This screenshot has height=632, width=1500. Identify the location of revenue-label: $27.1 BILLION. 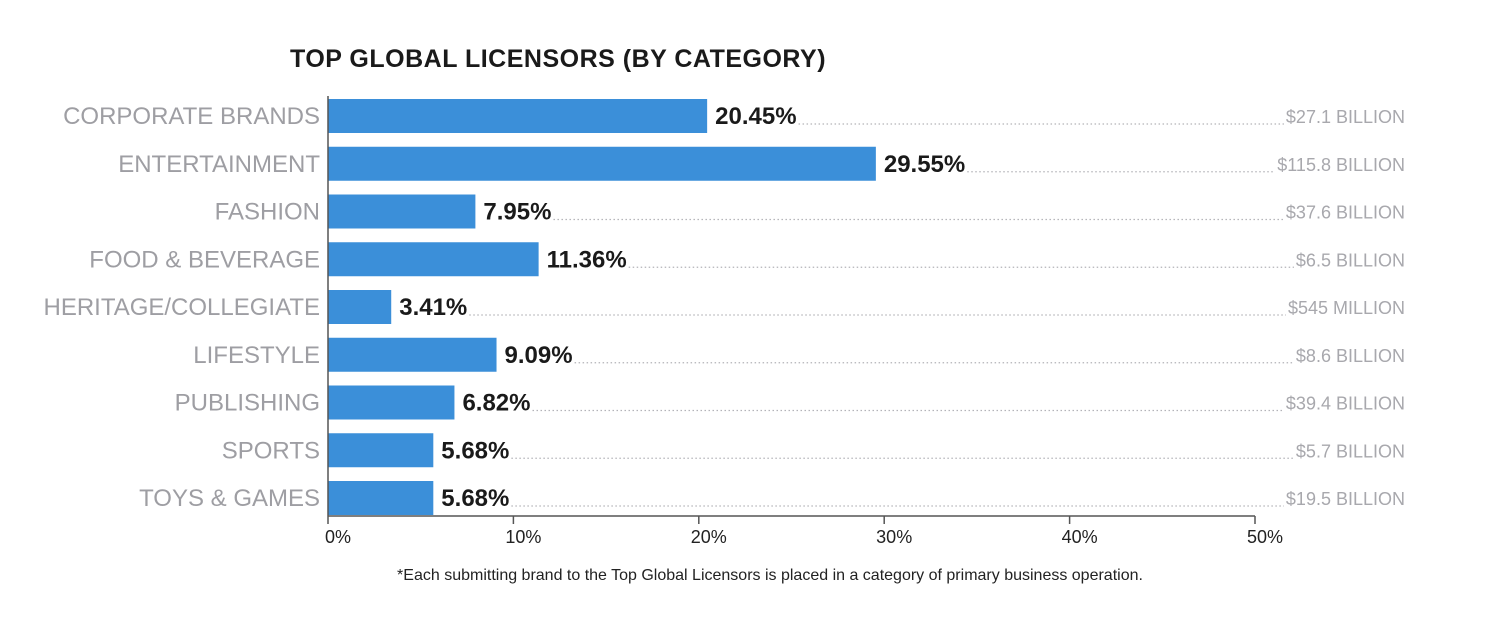
(1345, 117).